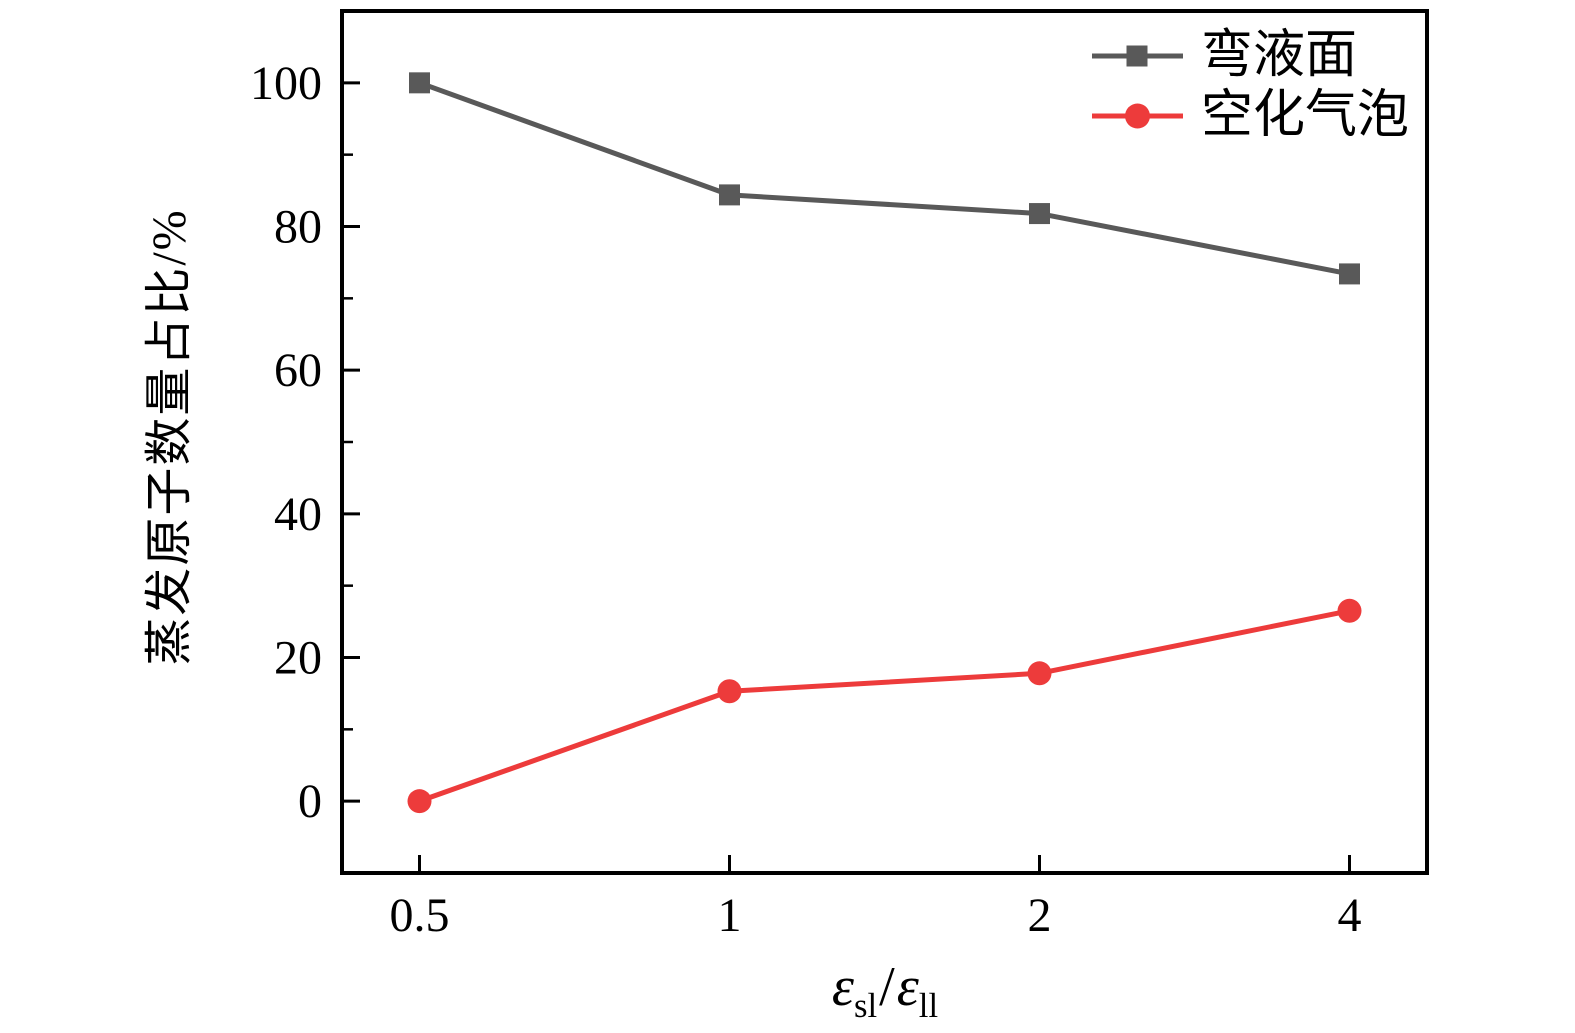  Describe the element at coordinates (298, 658) in the screenshot. I see `y-tick-label: 20` at that location.